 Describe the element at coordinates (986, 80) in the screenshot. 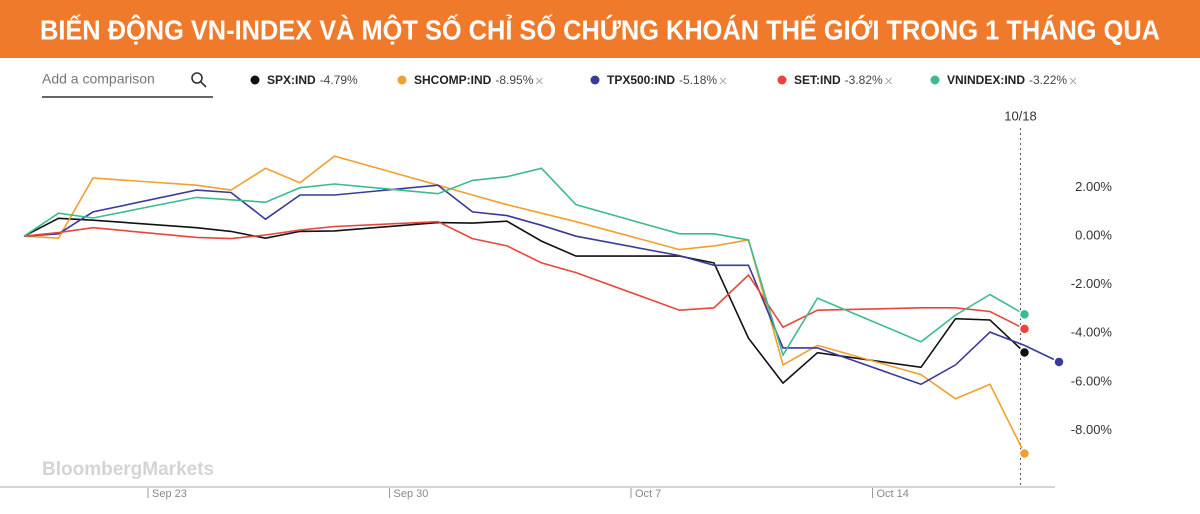

I see `legend-name: VNINDEX:IND` at that location.